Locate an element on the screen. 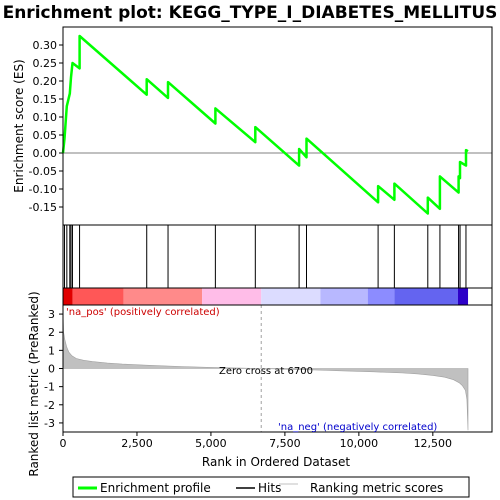 The image size is (500, 500). rank-ytick-label: 1 is located at coordinates (51, 350).